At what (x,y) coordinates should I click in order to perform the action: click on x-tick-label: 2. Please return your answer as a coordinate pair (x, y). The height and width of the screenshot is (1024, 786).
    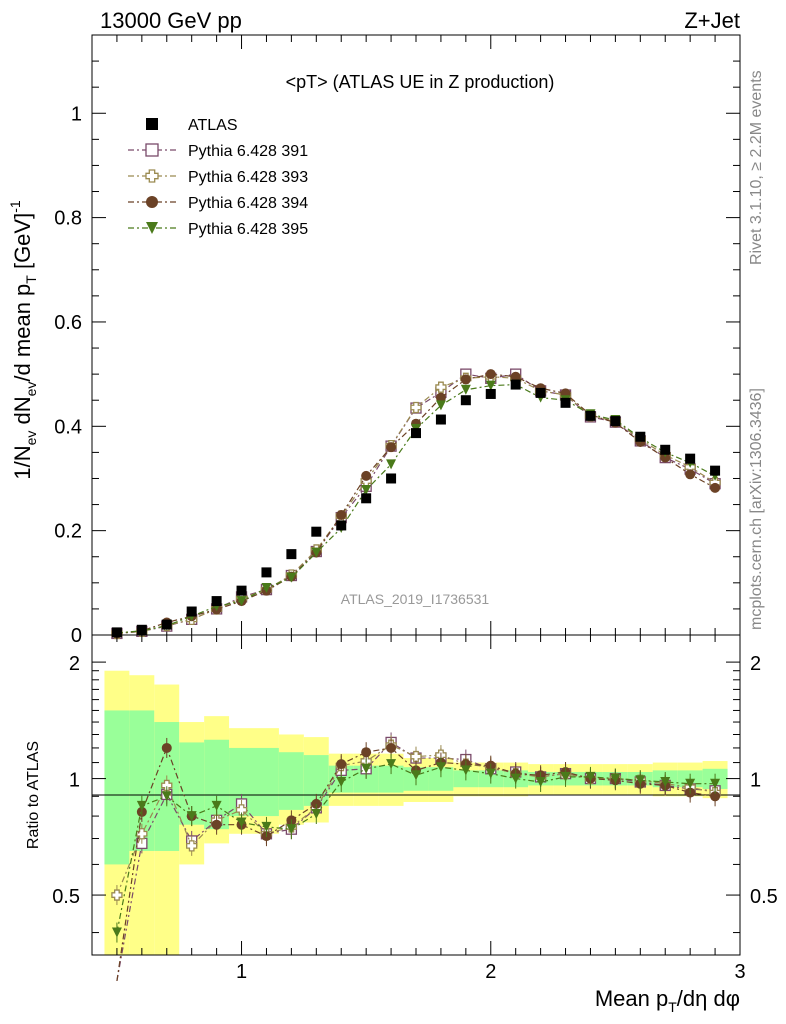
    Looking at the image, I should click on (490, 972).